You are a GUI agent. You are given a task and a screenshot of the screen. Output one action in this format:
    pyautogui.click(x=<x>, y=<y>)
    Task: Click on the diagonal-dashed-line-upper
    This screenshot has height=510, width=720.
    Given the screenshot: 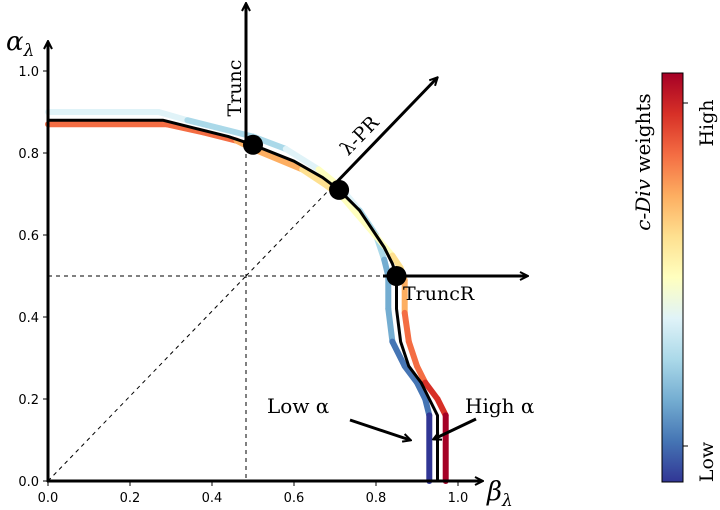 What is the action you would take?
    pyautogui.click(x=288, y=232)
    